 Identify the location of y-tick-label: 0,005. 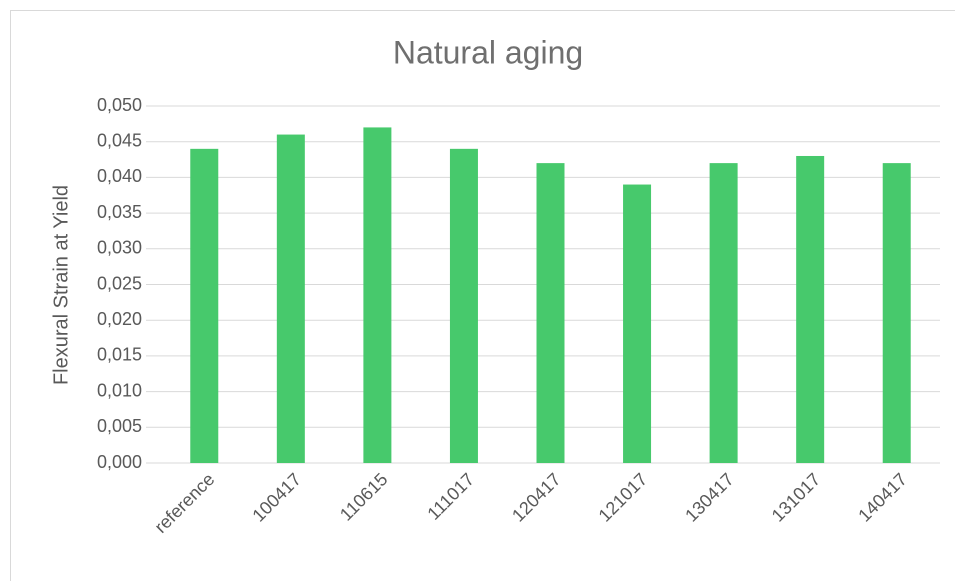
(119, 426).